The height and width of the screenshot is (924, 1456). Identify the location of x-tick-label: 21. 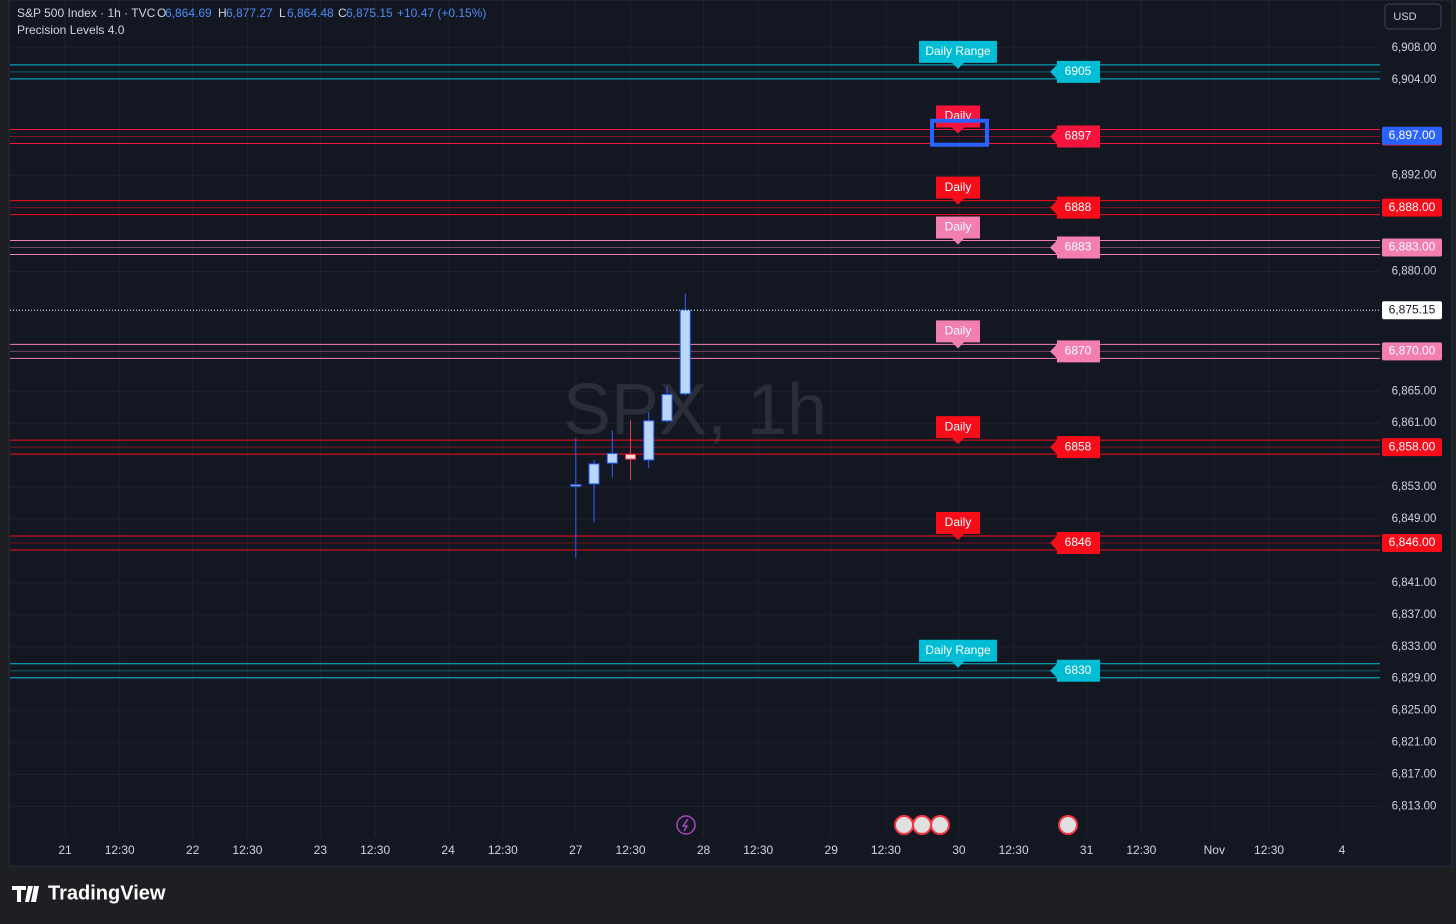
(65, 850).